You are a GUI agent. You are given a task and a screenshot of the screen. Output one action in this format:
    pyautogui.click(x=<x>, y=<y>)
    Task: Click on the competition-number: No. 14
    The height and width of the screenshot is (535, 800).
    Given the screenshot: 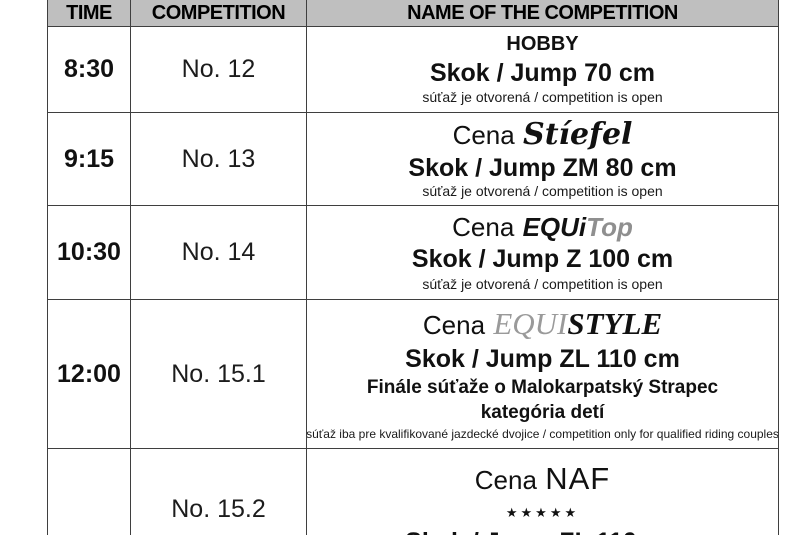 What is the action you would take?
    pyautogui.click(x=219, y=253)
    